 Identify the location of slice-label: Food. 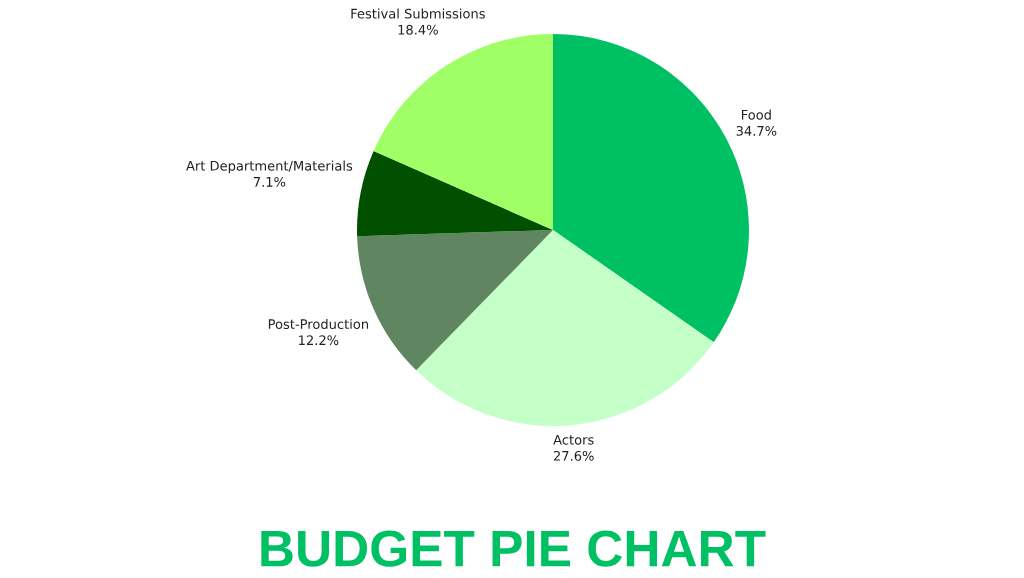
(756, 114).